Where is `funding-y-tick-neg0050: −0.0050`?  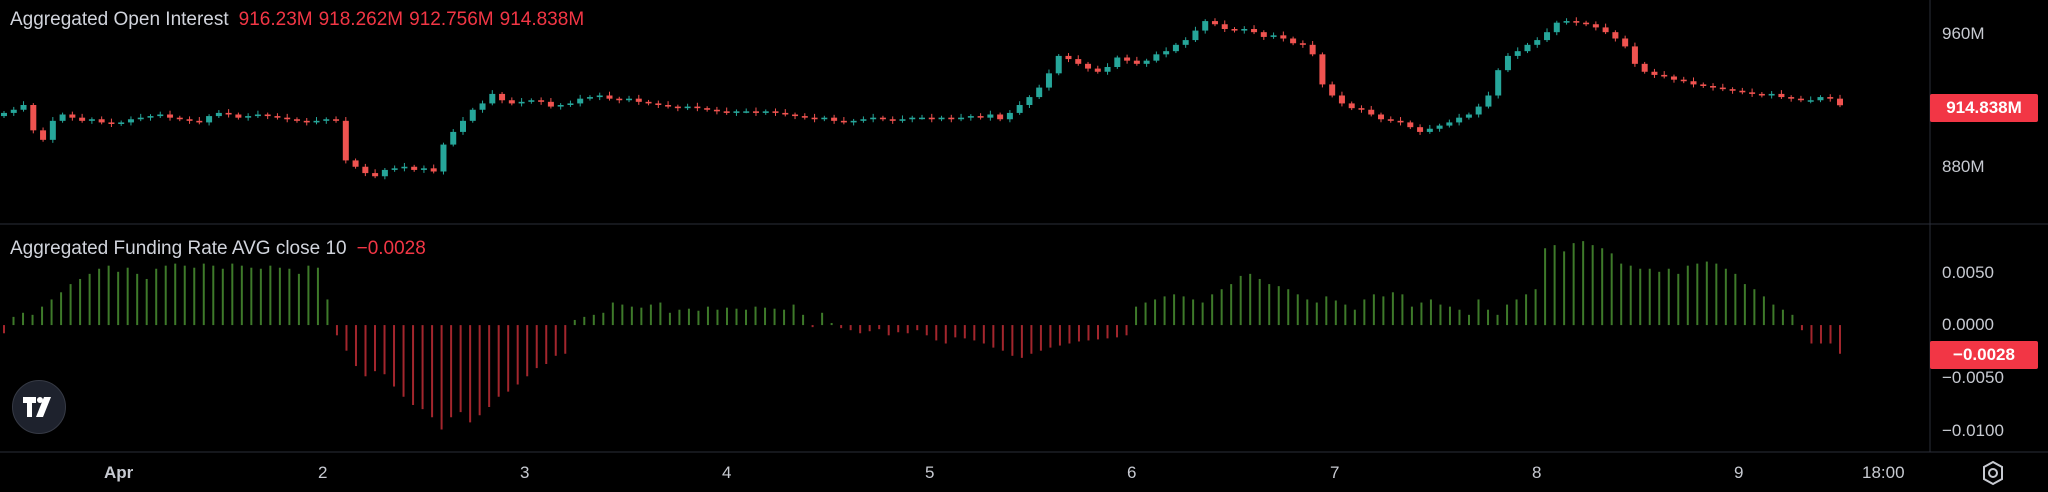 funding-y-tick-neg0050: −0.0050 is located at coordinates (1973, 377).